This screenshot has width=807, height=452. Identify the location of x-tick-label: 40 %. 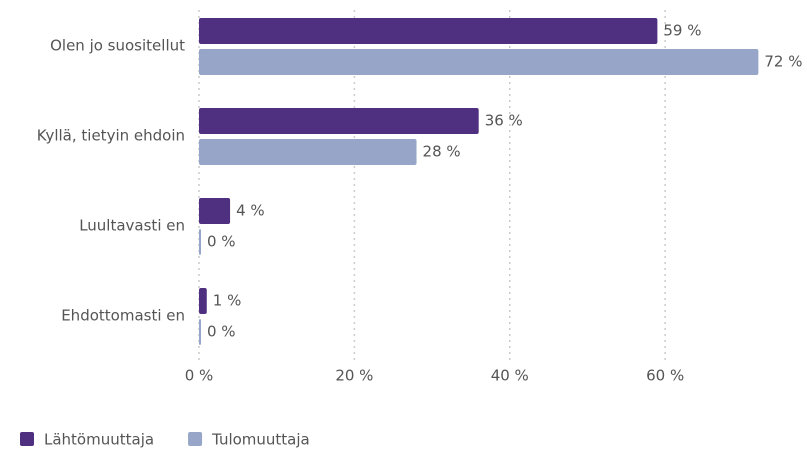
(510, 376).